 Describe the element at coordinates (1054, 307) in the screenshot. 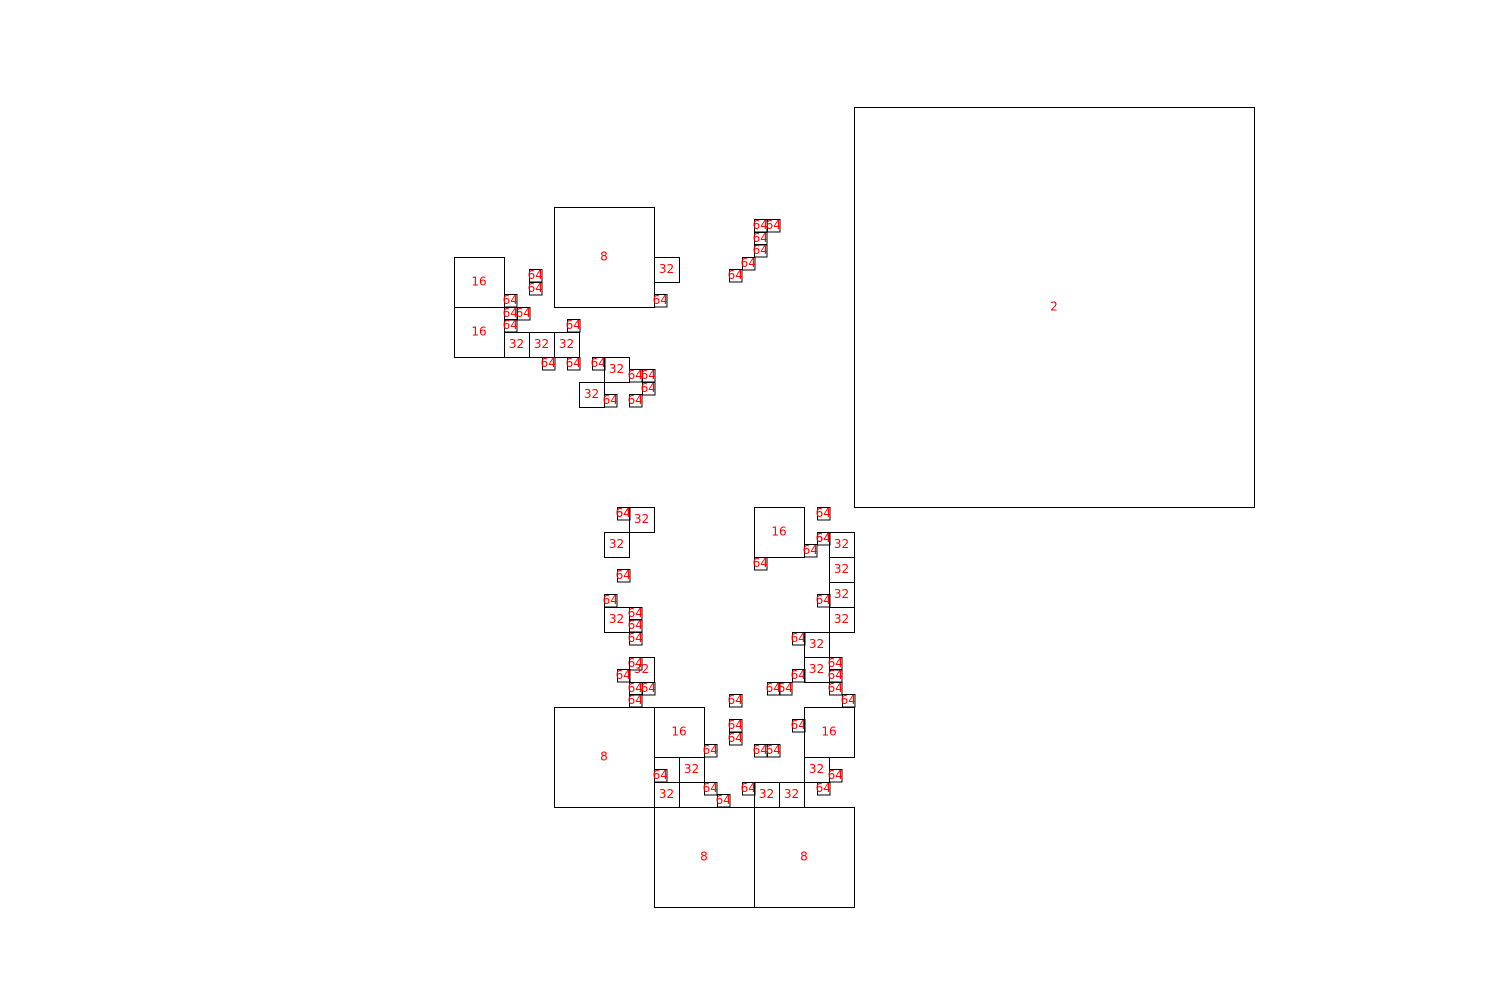

I see `cell-level-label: 2` at that location.